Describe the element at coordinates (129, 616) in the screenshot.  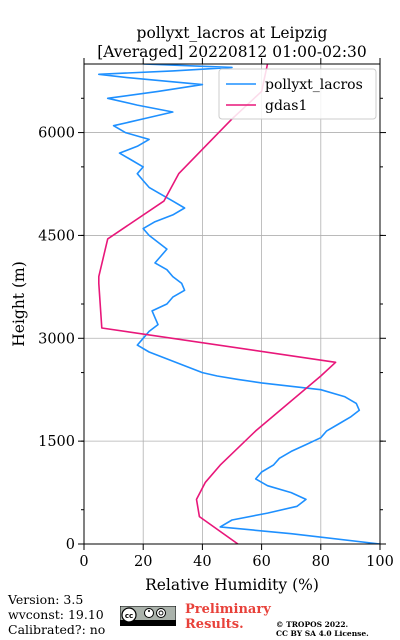
I see `svg-text: cc` at that location.